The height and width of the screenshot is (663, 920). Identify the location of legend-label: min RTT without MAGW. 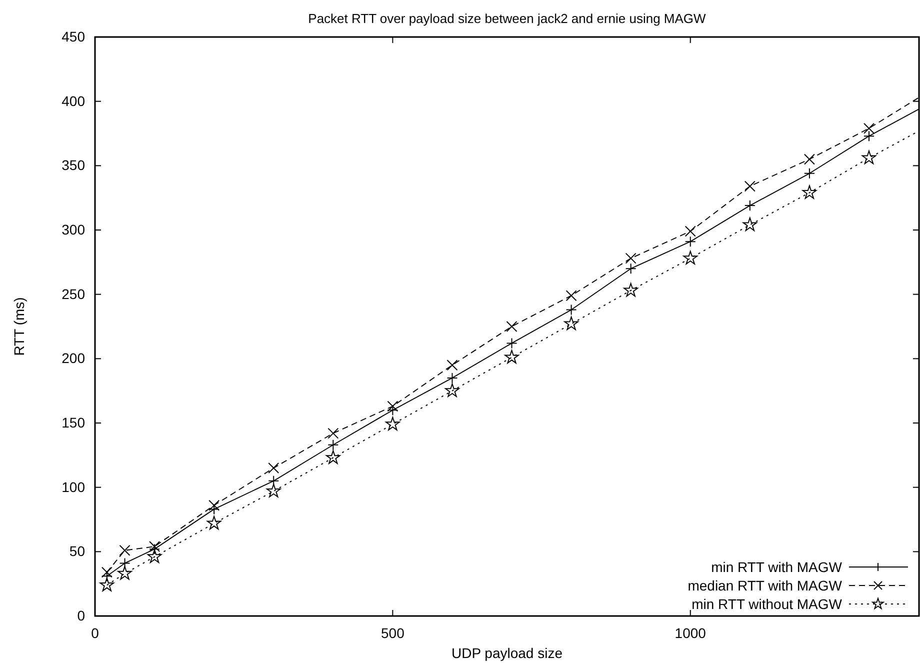
(767, 604).